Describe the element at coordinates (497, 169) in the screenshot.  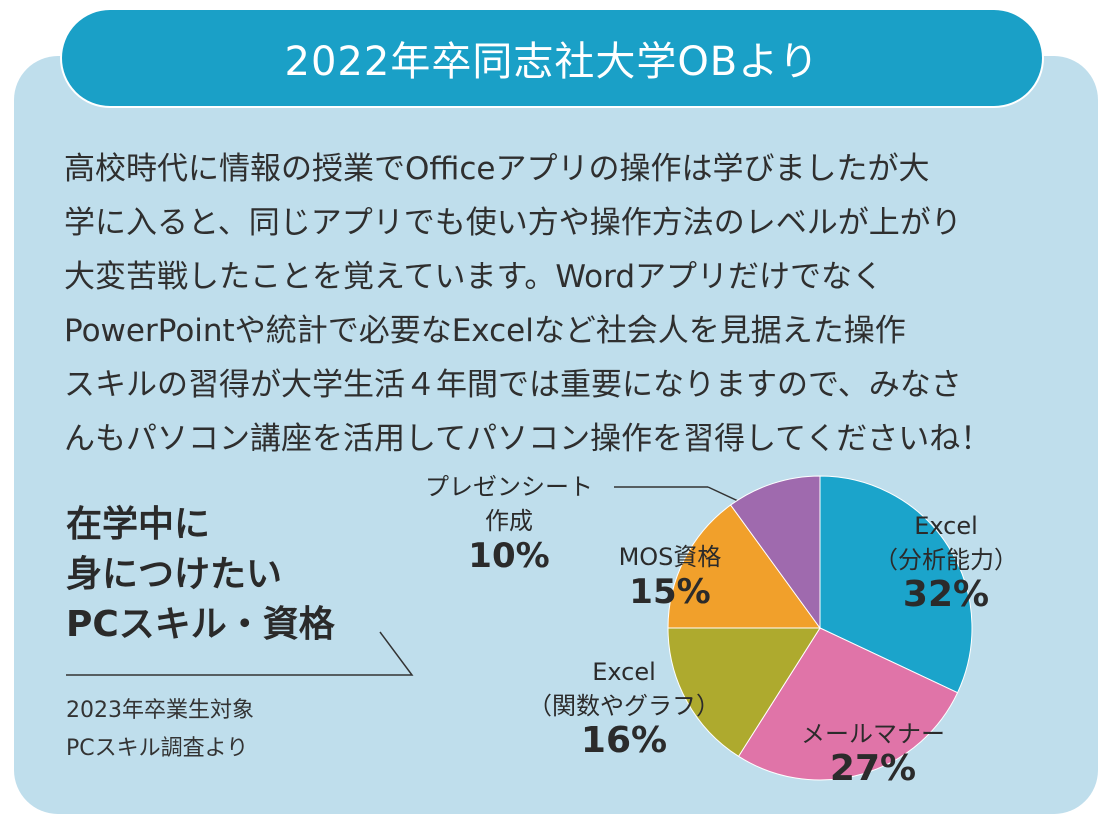
I see `testimonial-line: 高校時代に情報の授業でOfficeアプリの操作は学びましたが大` at that location.